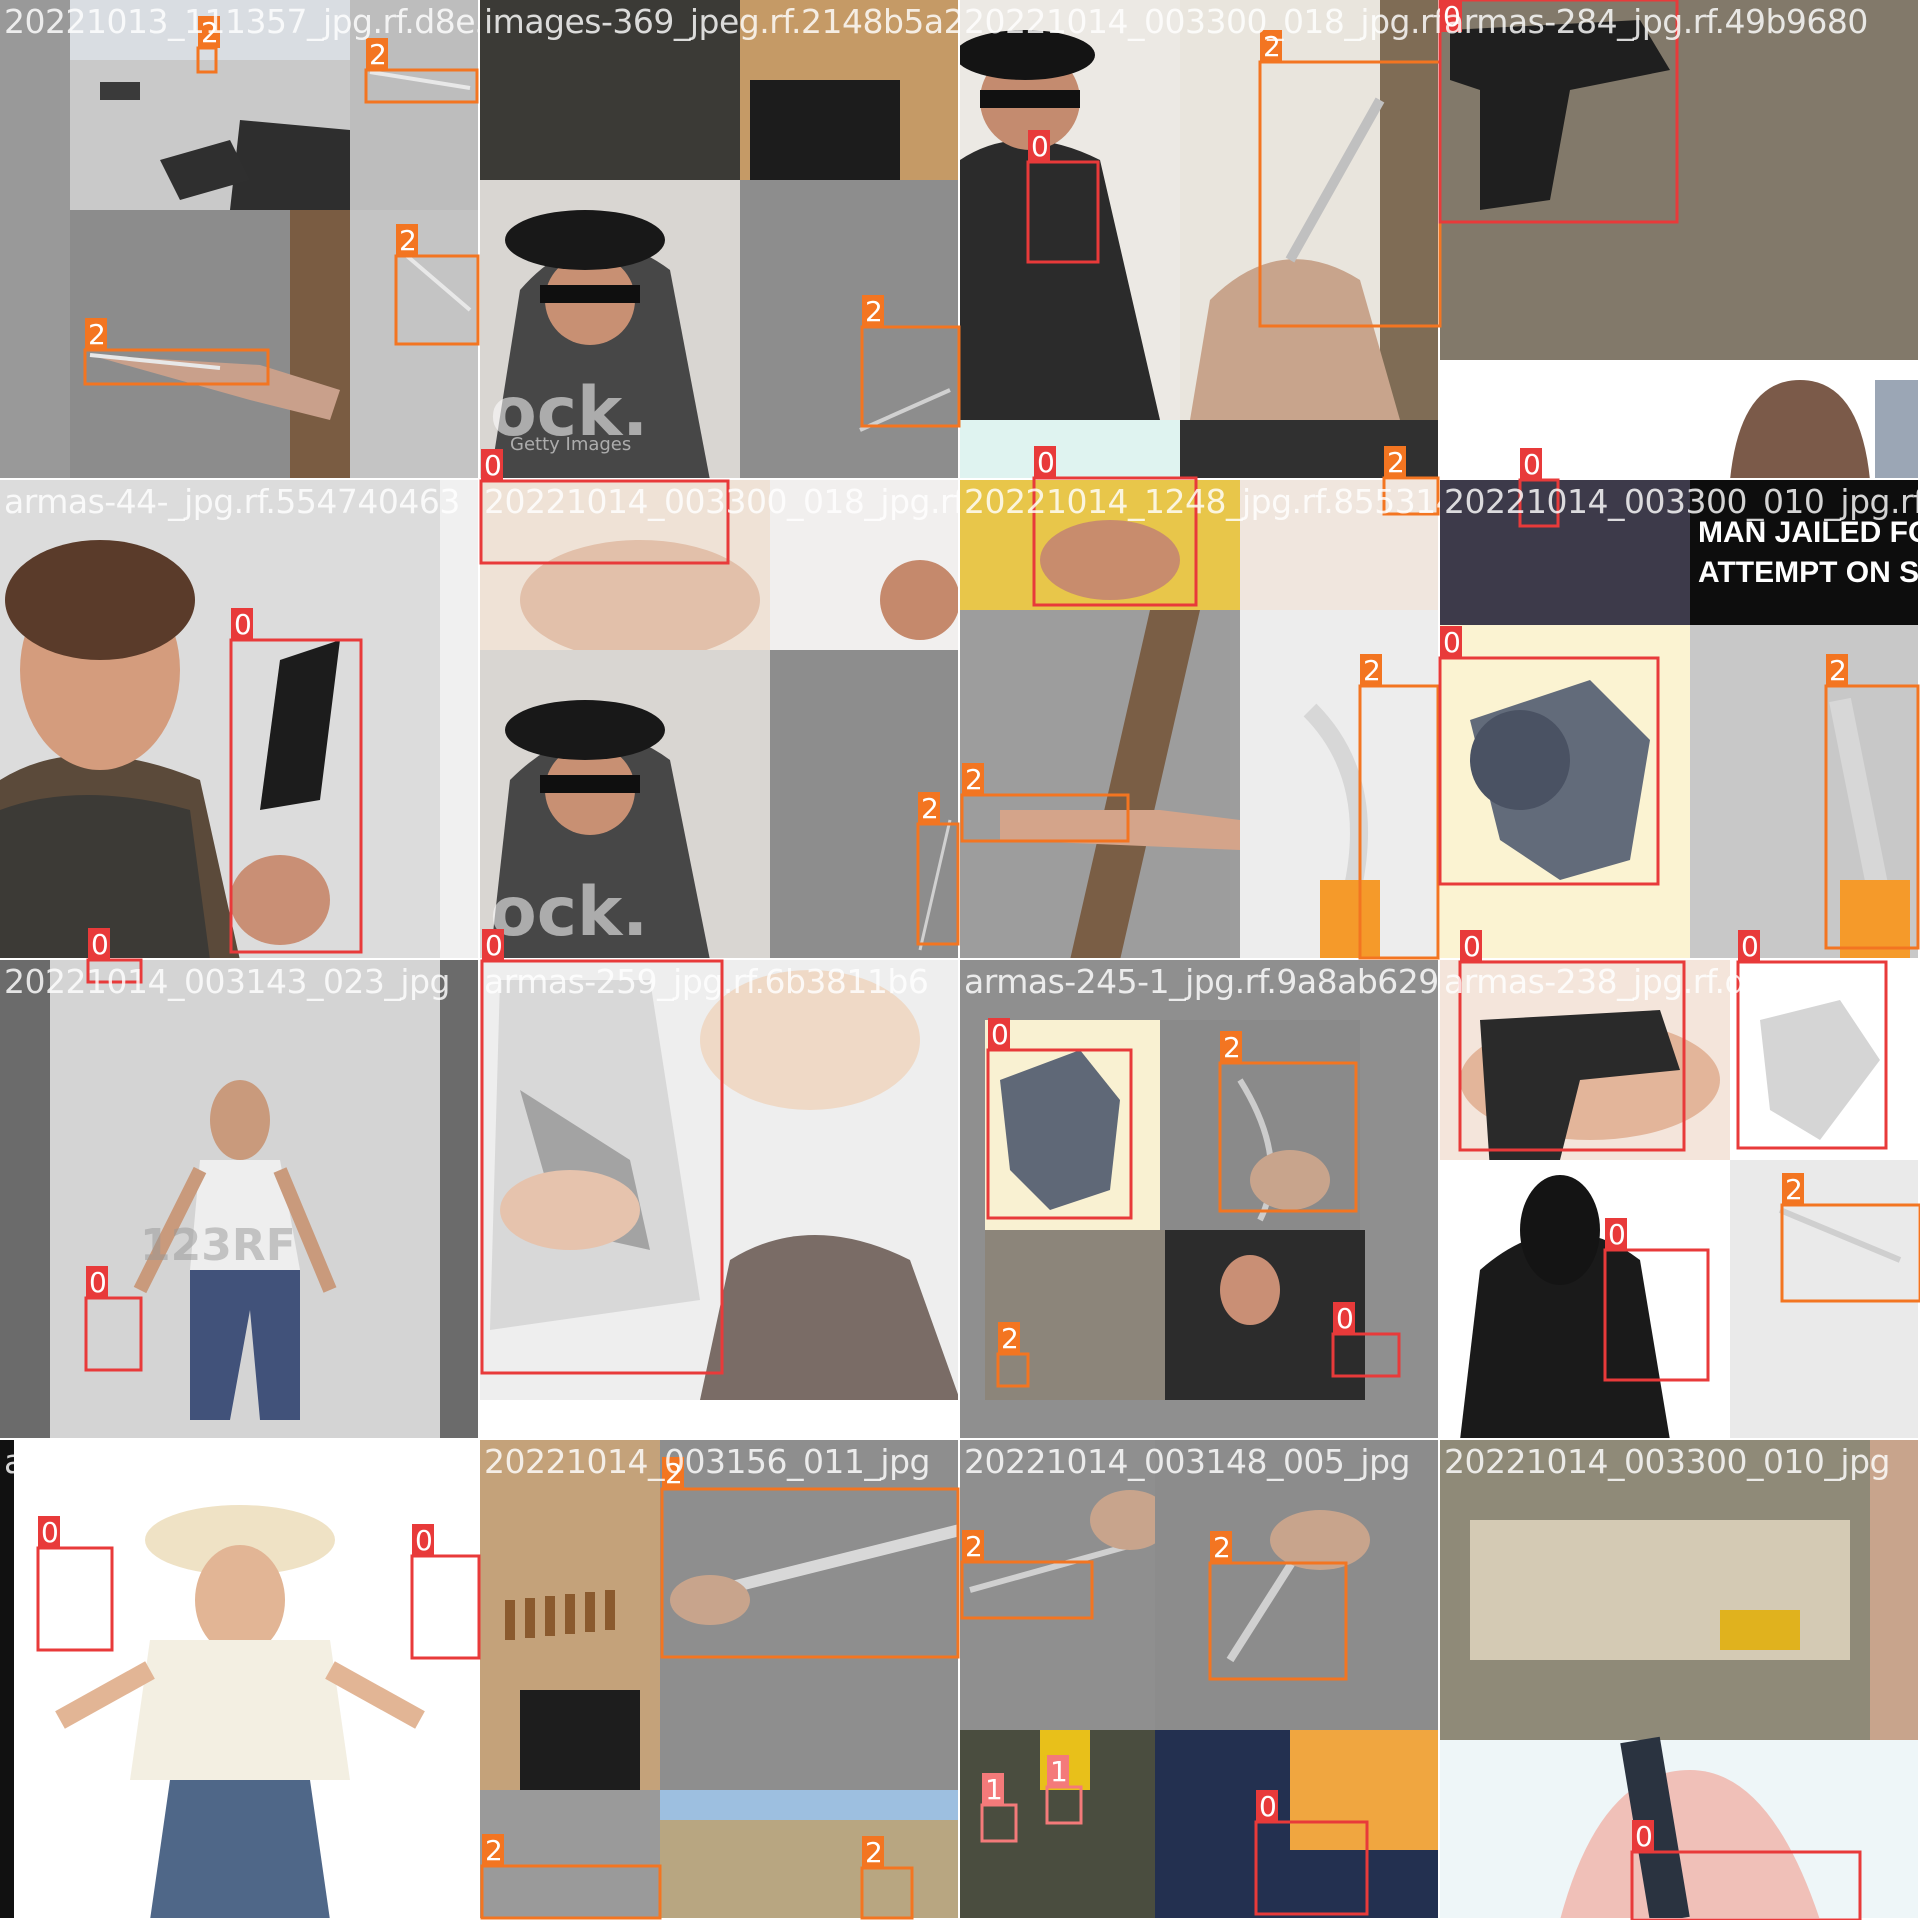 Image resolution: width=1920 pixels, height=1920 pixels. I want to click on mosaic-tile: 20221014_003300_010_jpg, so click(1680, 1680).